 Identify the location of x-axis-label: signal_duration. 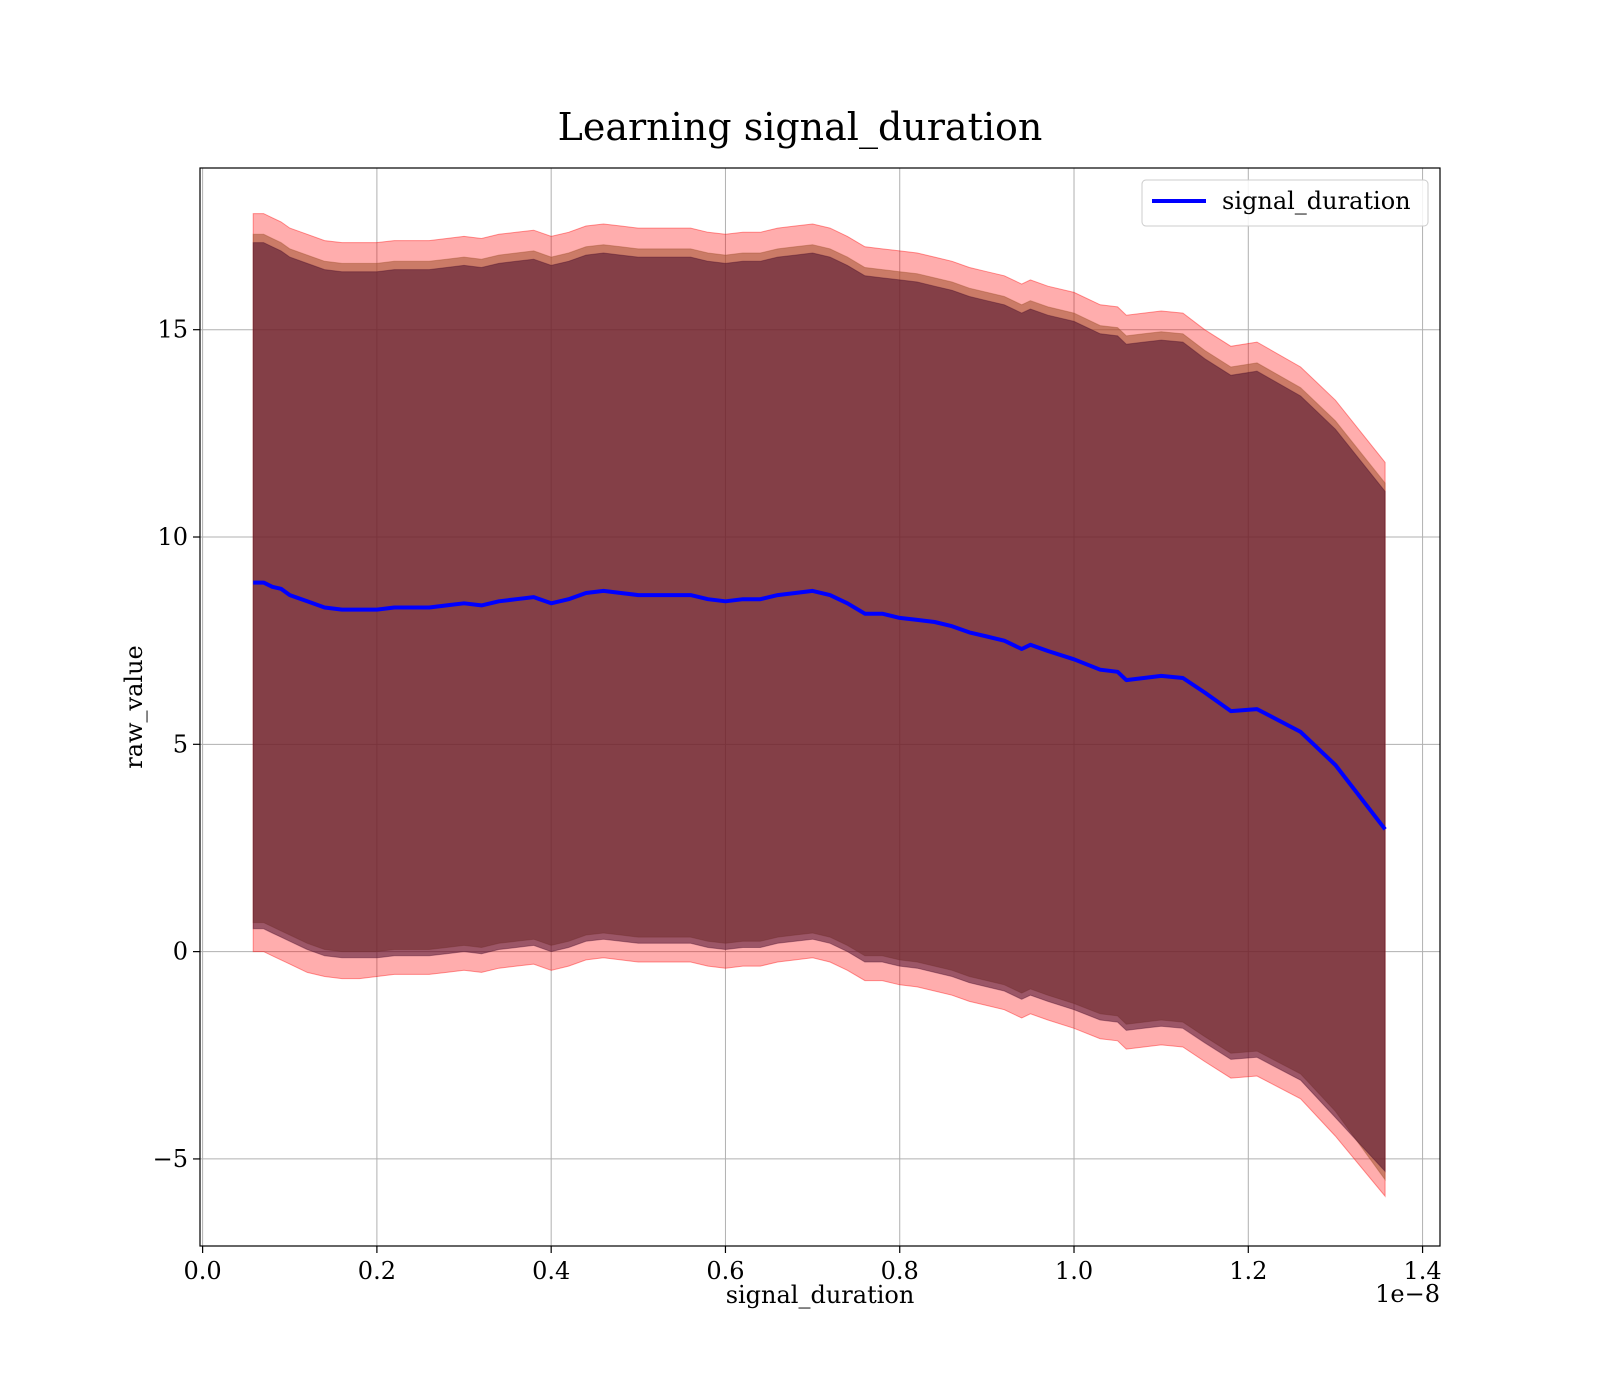
(820, 1295).